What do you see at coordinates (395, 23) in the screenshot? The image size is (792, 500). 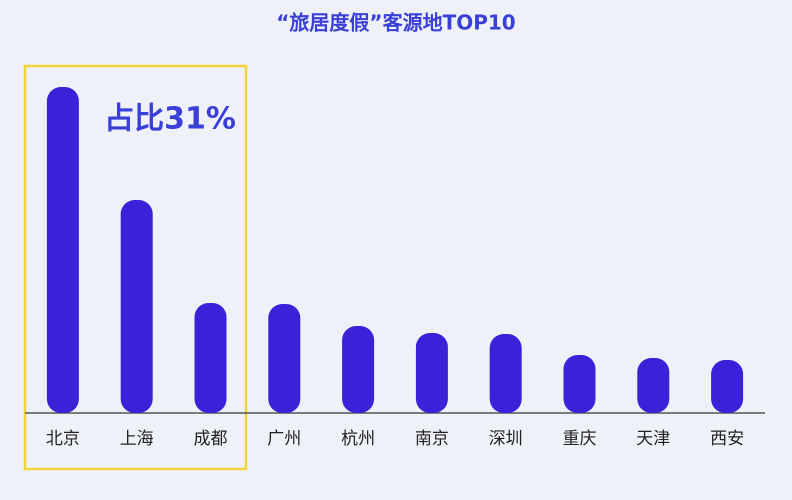 I see `chart-title: “旅居度假”客源地TOP10` at bounding box center [395, 23].